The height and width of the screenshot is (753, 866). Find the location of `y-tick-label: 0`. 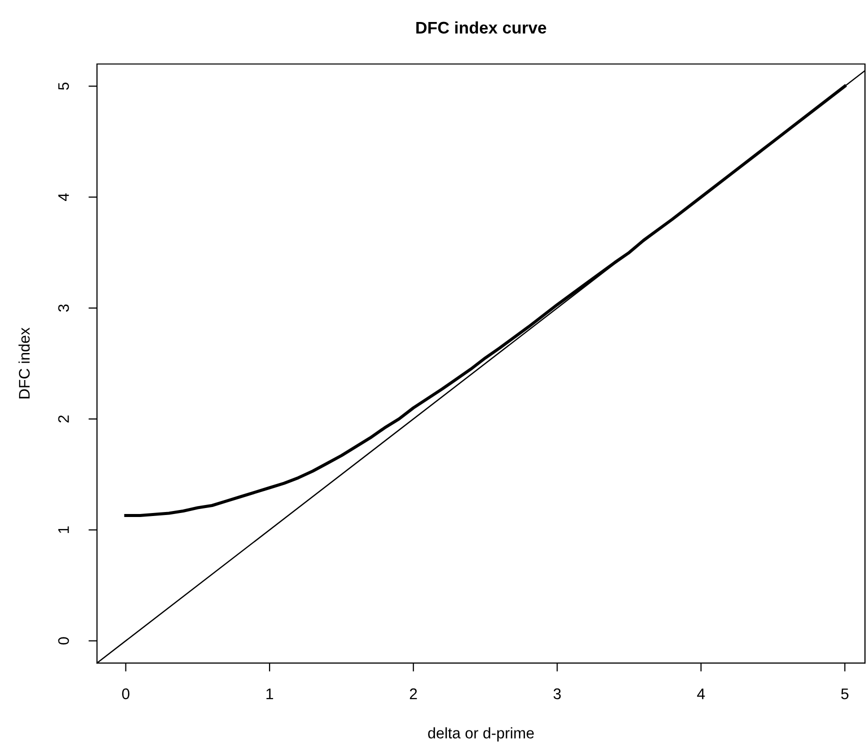

y-tick-label: 0 is located at coordinates (63, 640).